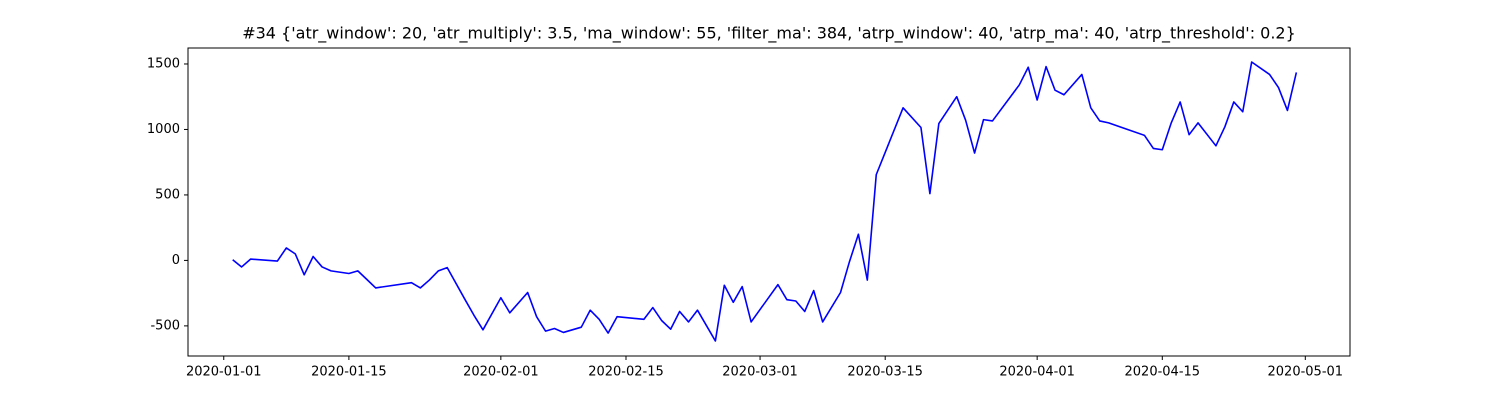 This screenshot has height=400, width=1500. What do you see at coordinates (1306, 372) in the screenshot?
I see `x-tick-label: 2020-05-01` at bounding box center [1306, 372].